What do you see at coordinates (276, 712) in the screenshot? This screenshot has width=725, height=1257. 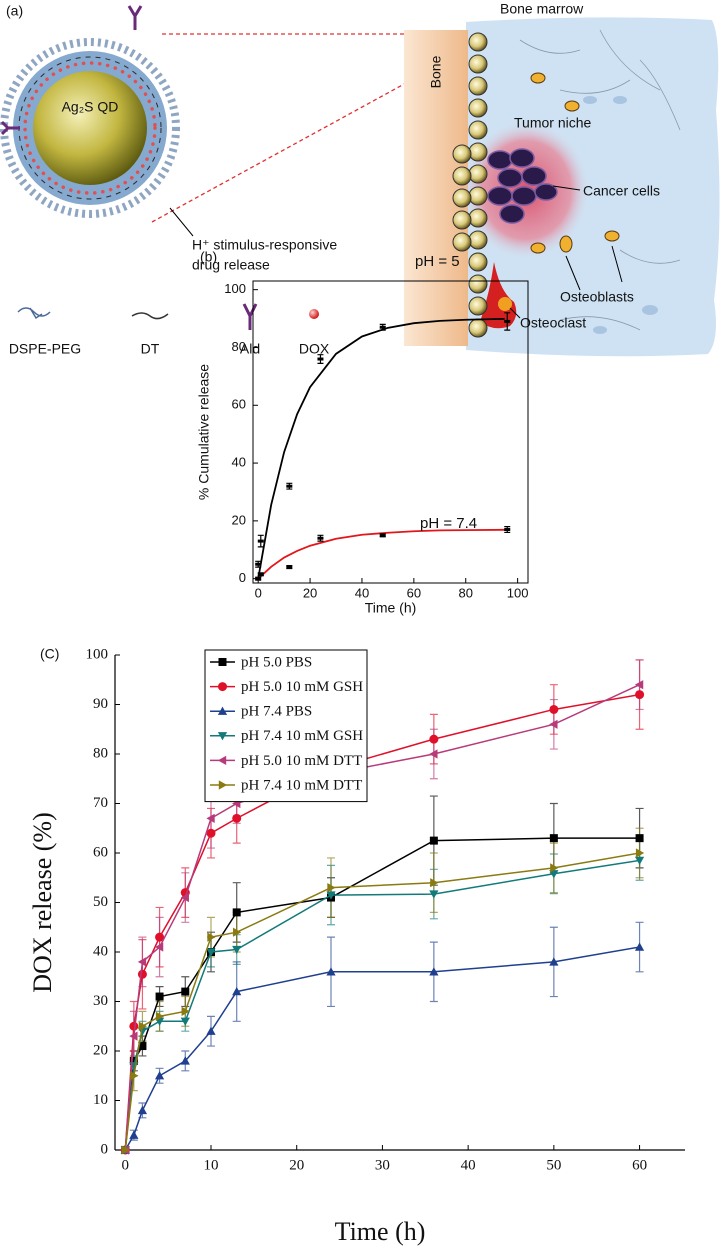 I see `legend-label: pH 7.4 PBS` at bounding box center [276, 712].